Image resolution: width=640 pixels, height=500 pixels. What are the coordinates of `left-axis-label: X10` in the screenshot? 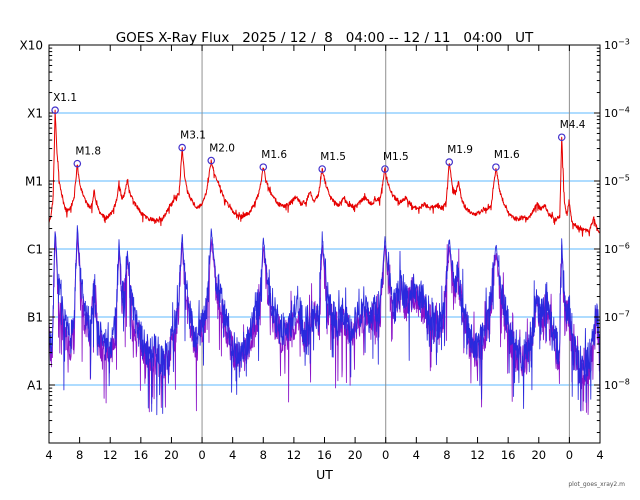 It's located at (32, 46).